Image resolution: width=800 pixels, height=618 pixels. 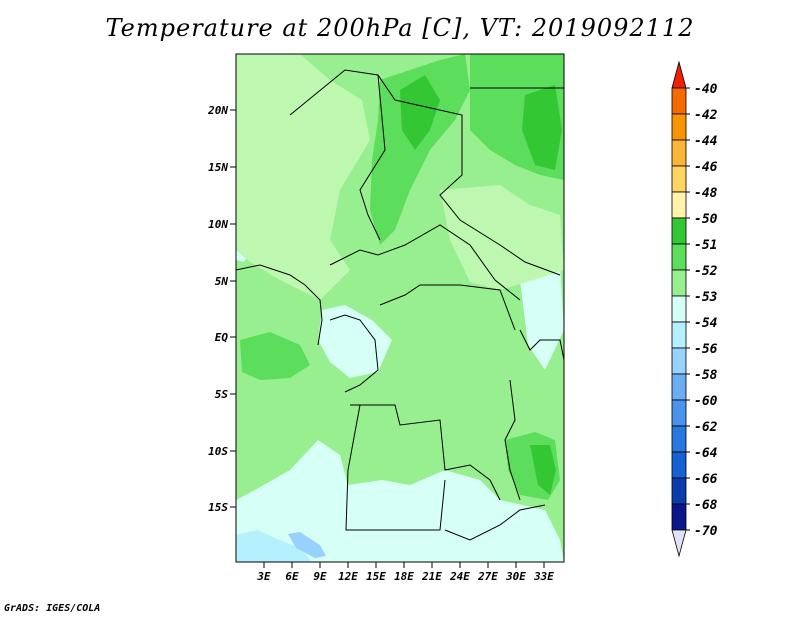 I want to click on lat-label: EQ, so click(x=222, y=337).